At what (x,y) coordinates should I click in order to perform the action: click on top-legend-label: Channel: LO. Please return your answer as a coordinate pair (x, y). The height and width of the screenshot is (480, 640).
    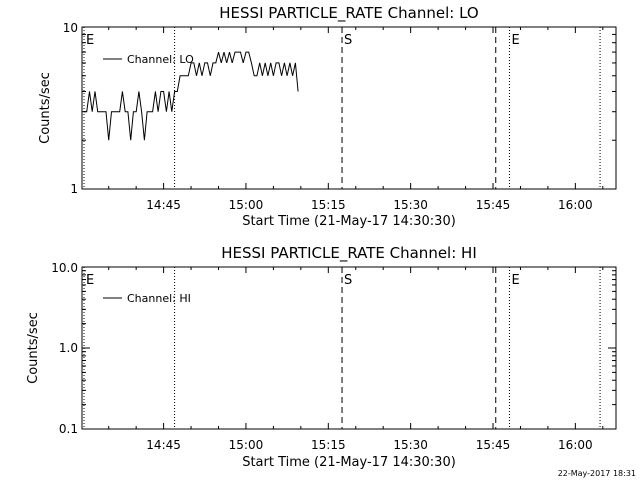
    Looking at the image, I should click on (160, 59).